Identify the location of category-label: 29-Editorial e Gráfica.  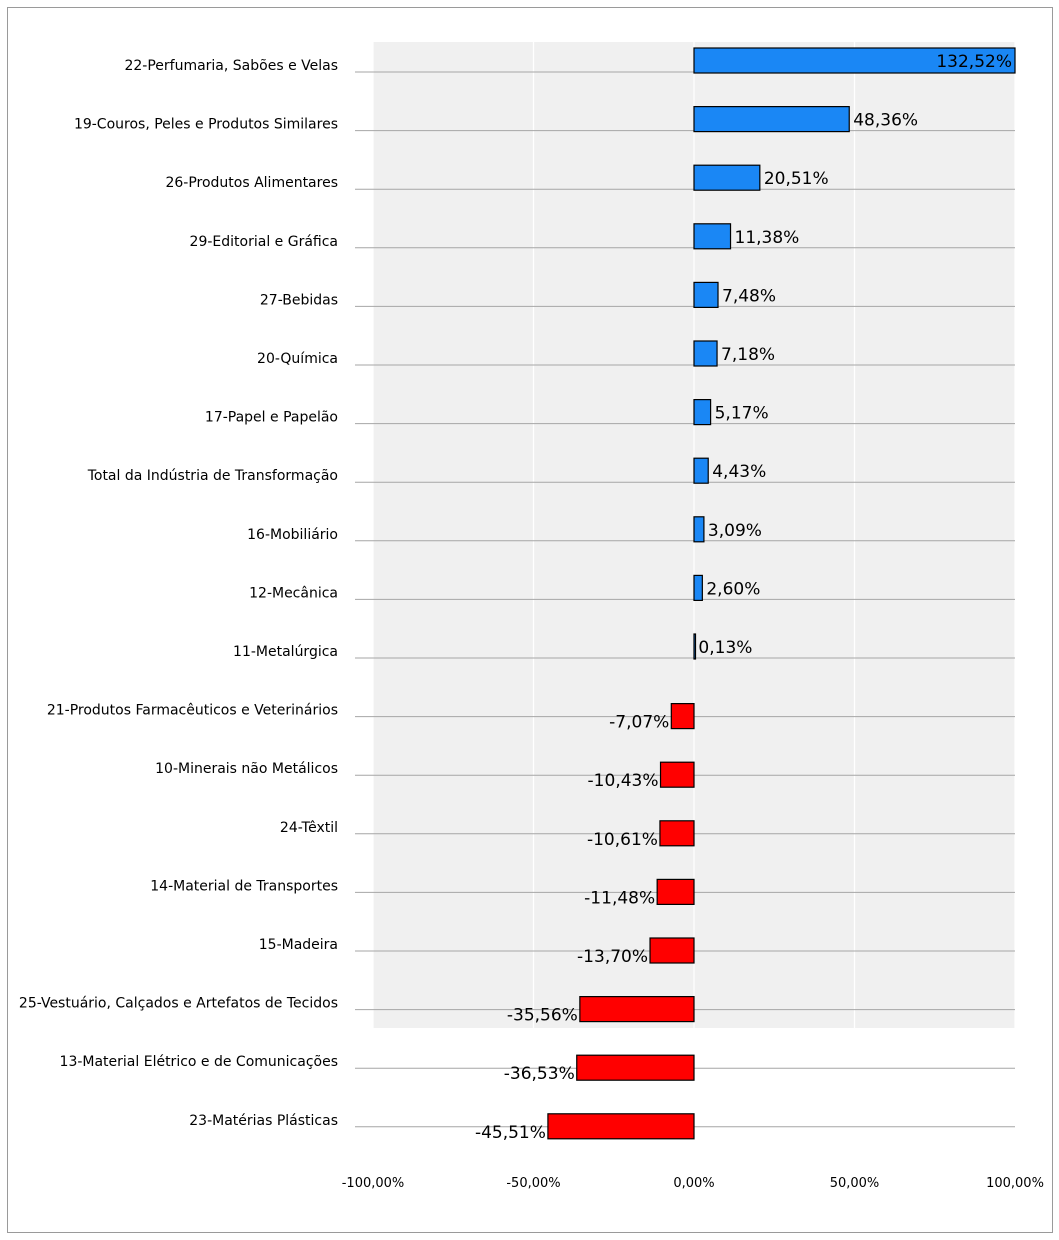
(264, 242).